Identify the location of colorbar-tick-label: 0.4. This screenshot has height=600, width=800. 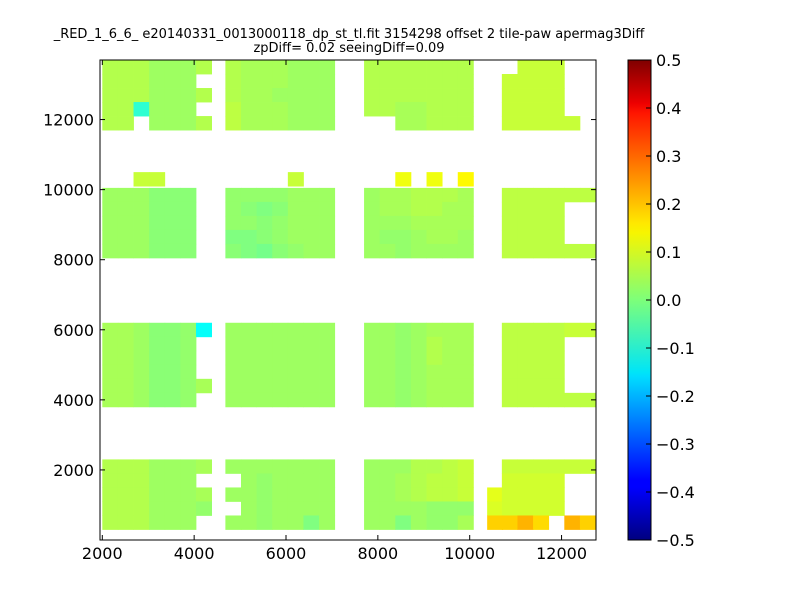
(668, 108).